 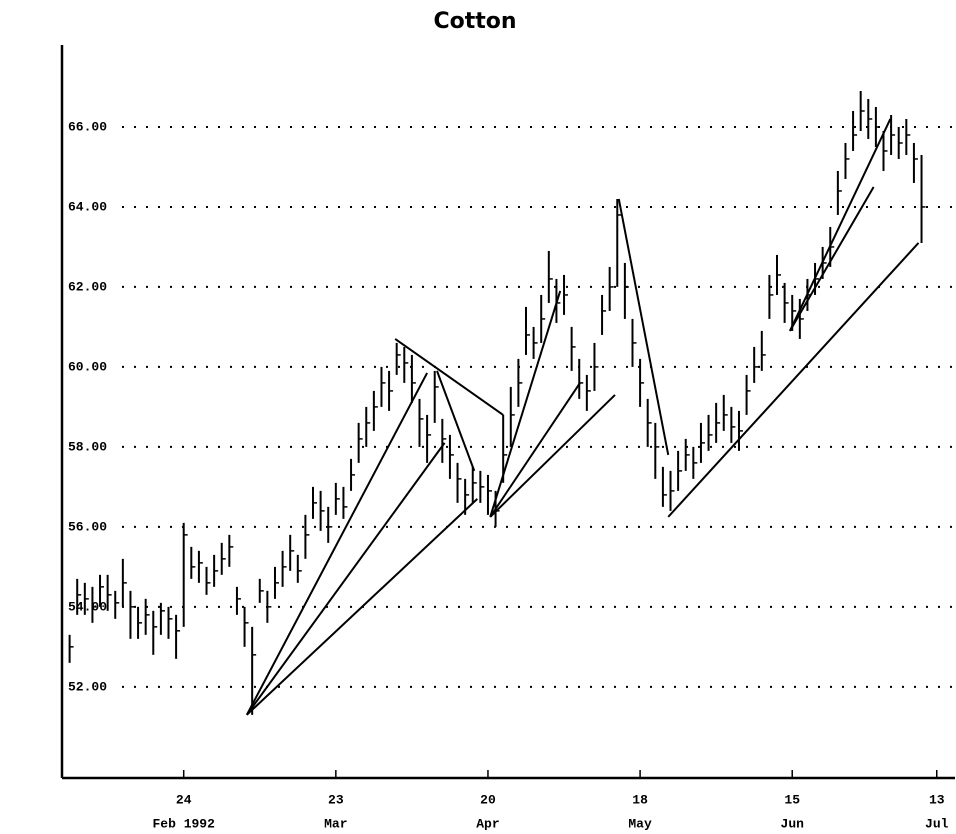 What do you see at coordinates (87, 686) in the screenshot?
I see `y-tick-label: 52.00` at bounding box center [87, 686].